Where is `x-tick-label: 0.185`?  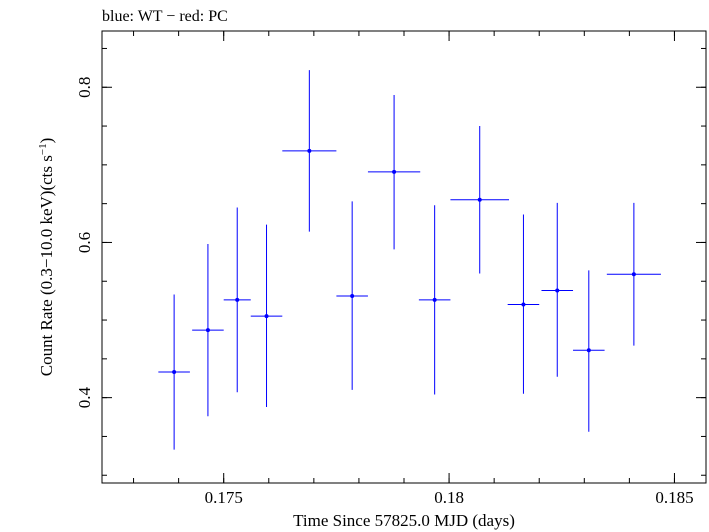
x-tick-label: 0.185 is located at coordinates (674, 497).